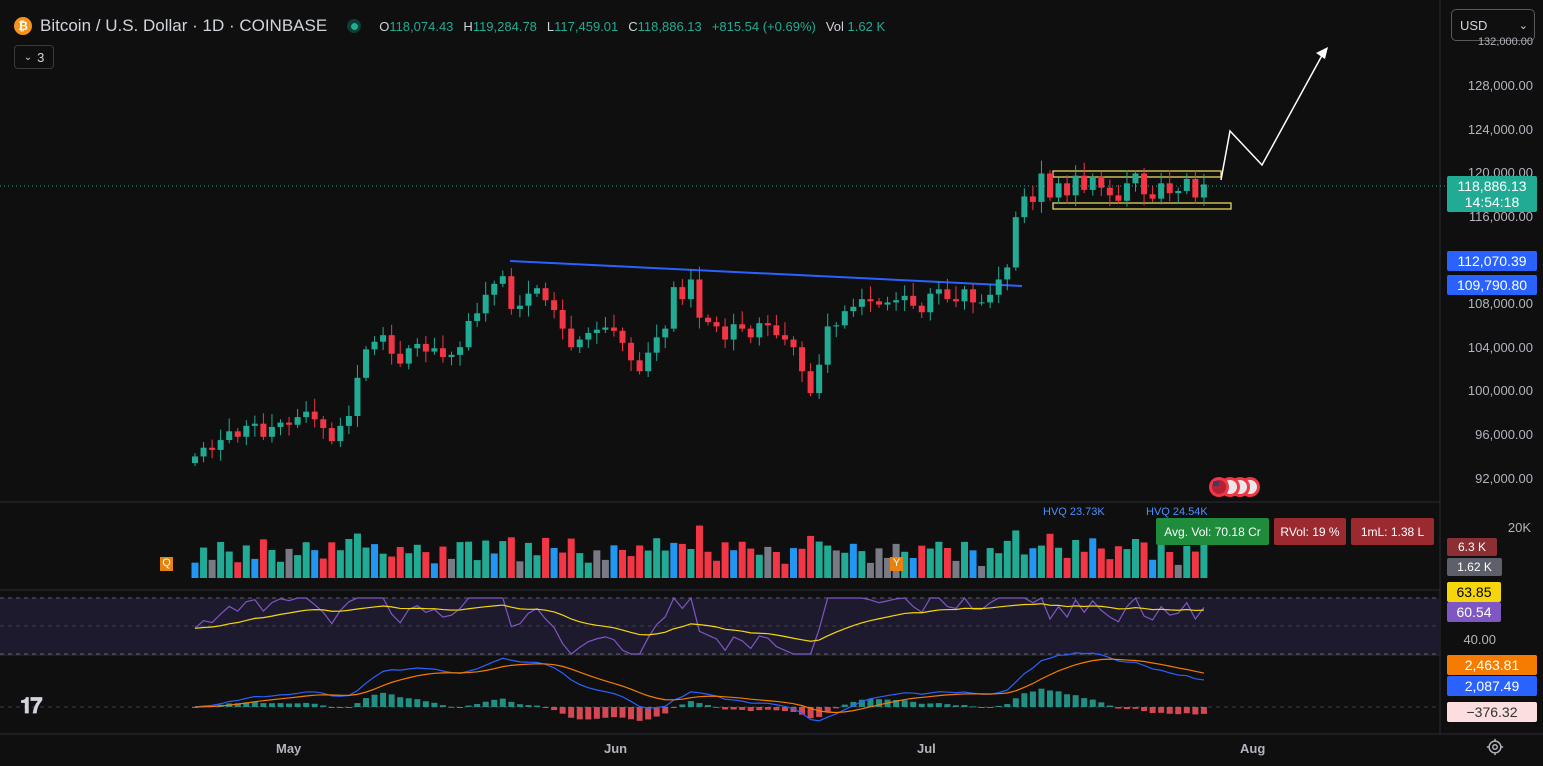 This screenshot has height=766, width=1543. What do you see at coordinates (1492, 194) in the screenshot?
I see `last-price-tag: 118,886.13 14:54:18` at bounding box center [1492, 194].